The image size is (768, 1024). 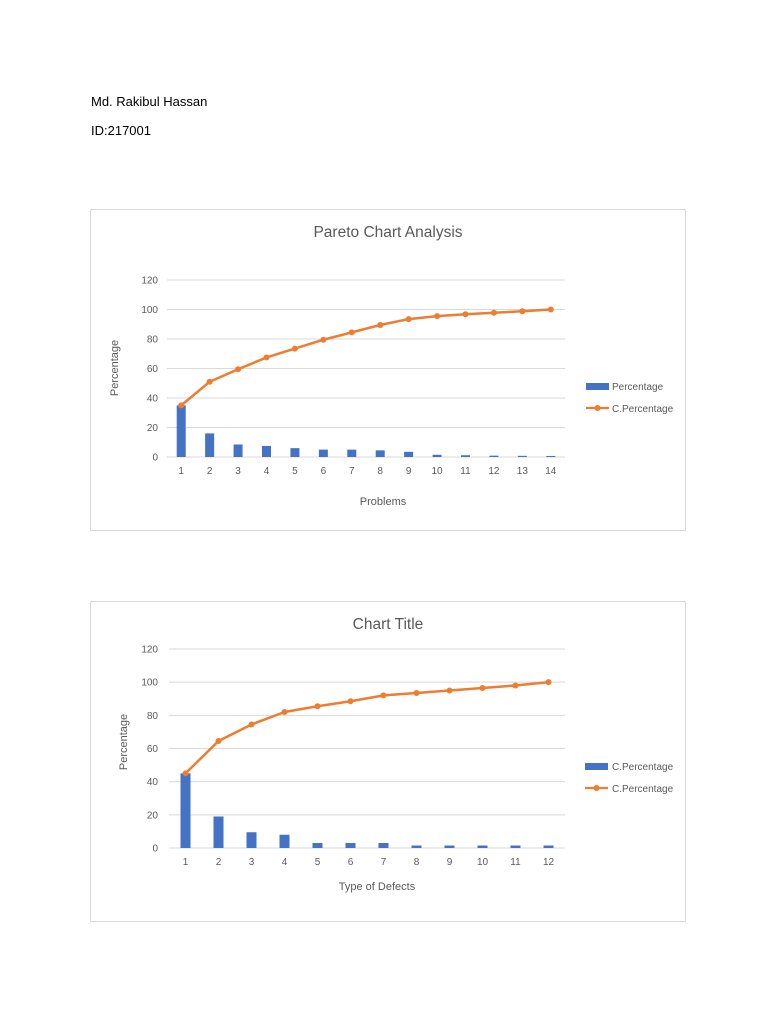 What do you see at coordinates (352, 471) in the screenshot?
I see `x-tick-label: 7` at bounding box center [352, 471].